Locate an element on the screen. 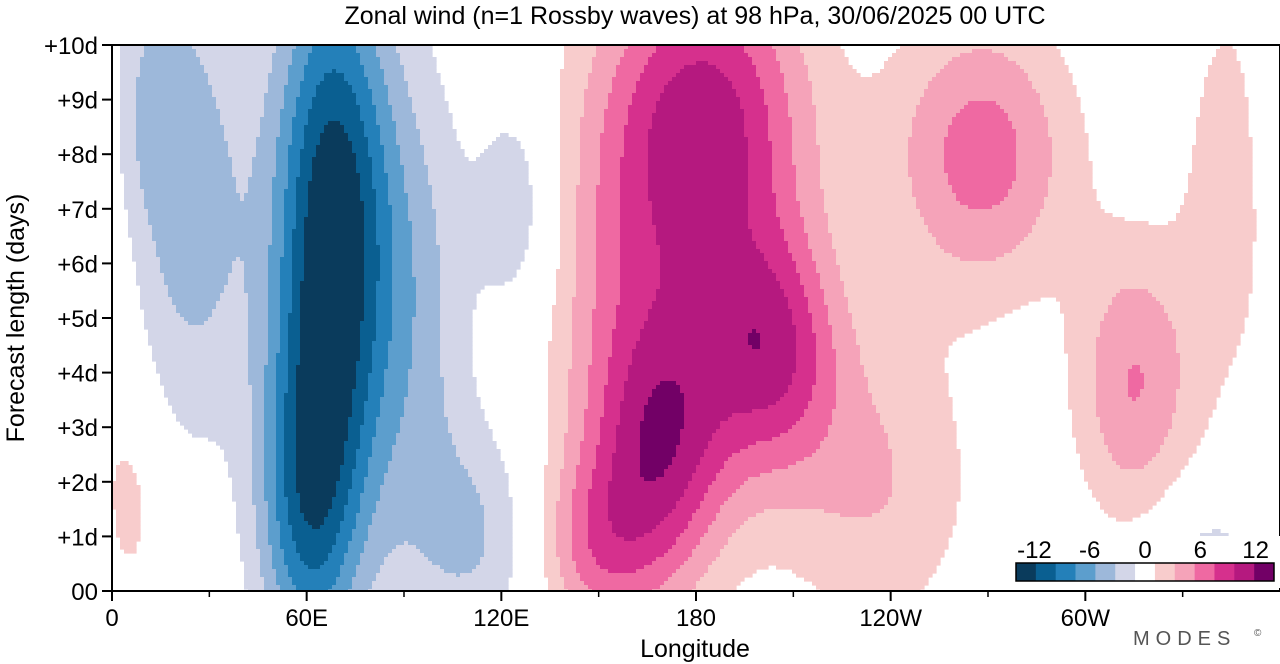  colorbar-swatch is located at coordinates (1045, 572).